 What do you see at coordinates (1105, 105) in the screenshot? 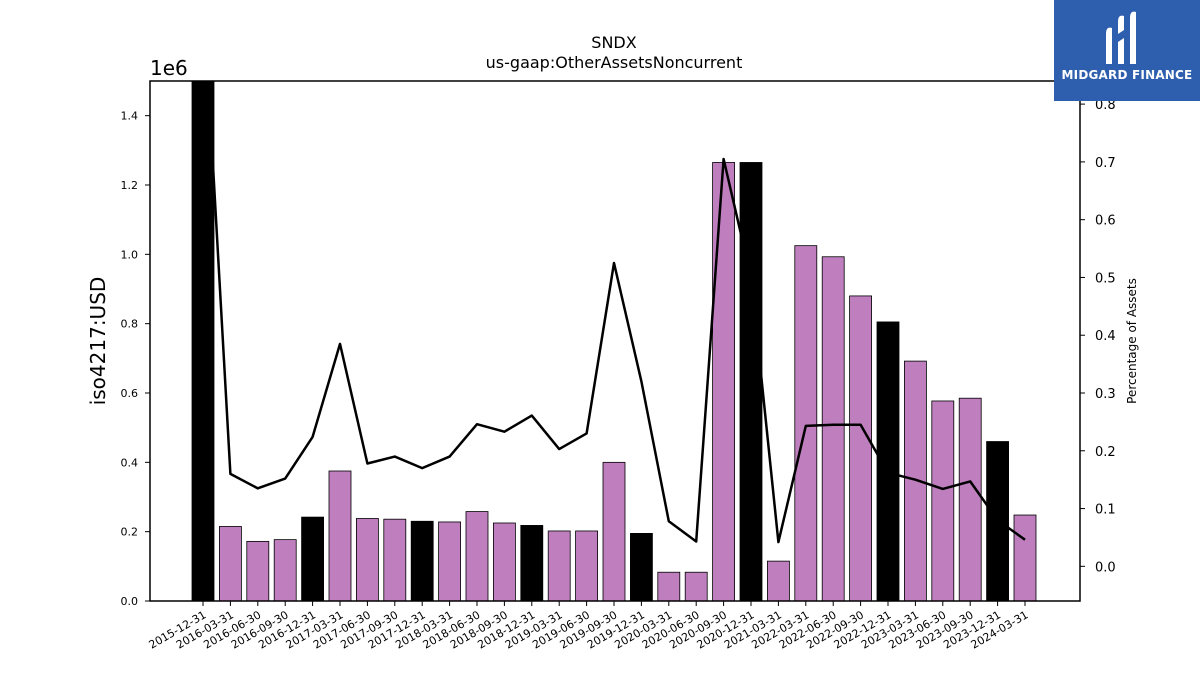
I see `y2-tick-label: 0.8` at bounding box center [1105, 105].